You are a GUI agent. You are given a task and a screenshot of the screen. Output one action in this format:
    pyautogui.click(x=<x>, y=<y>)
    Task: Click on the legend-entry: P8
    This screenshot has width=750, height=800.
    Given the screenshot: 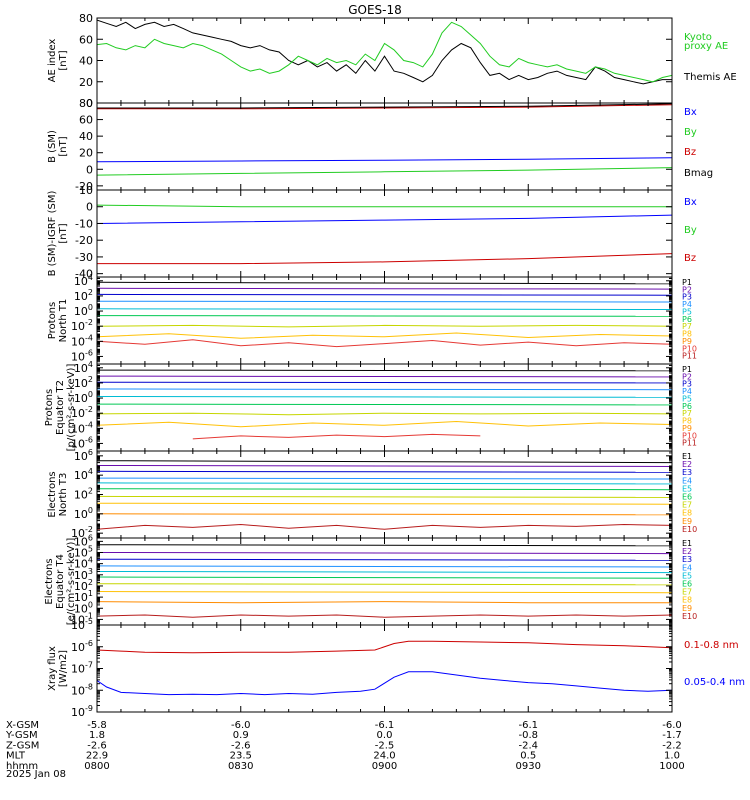 What is the action you would take?
    pyautogui.click(x=687, y=334)
    